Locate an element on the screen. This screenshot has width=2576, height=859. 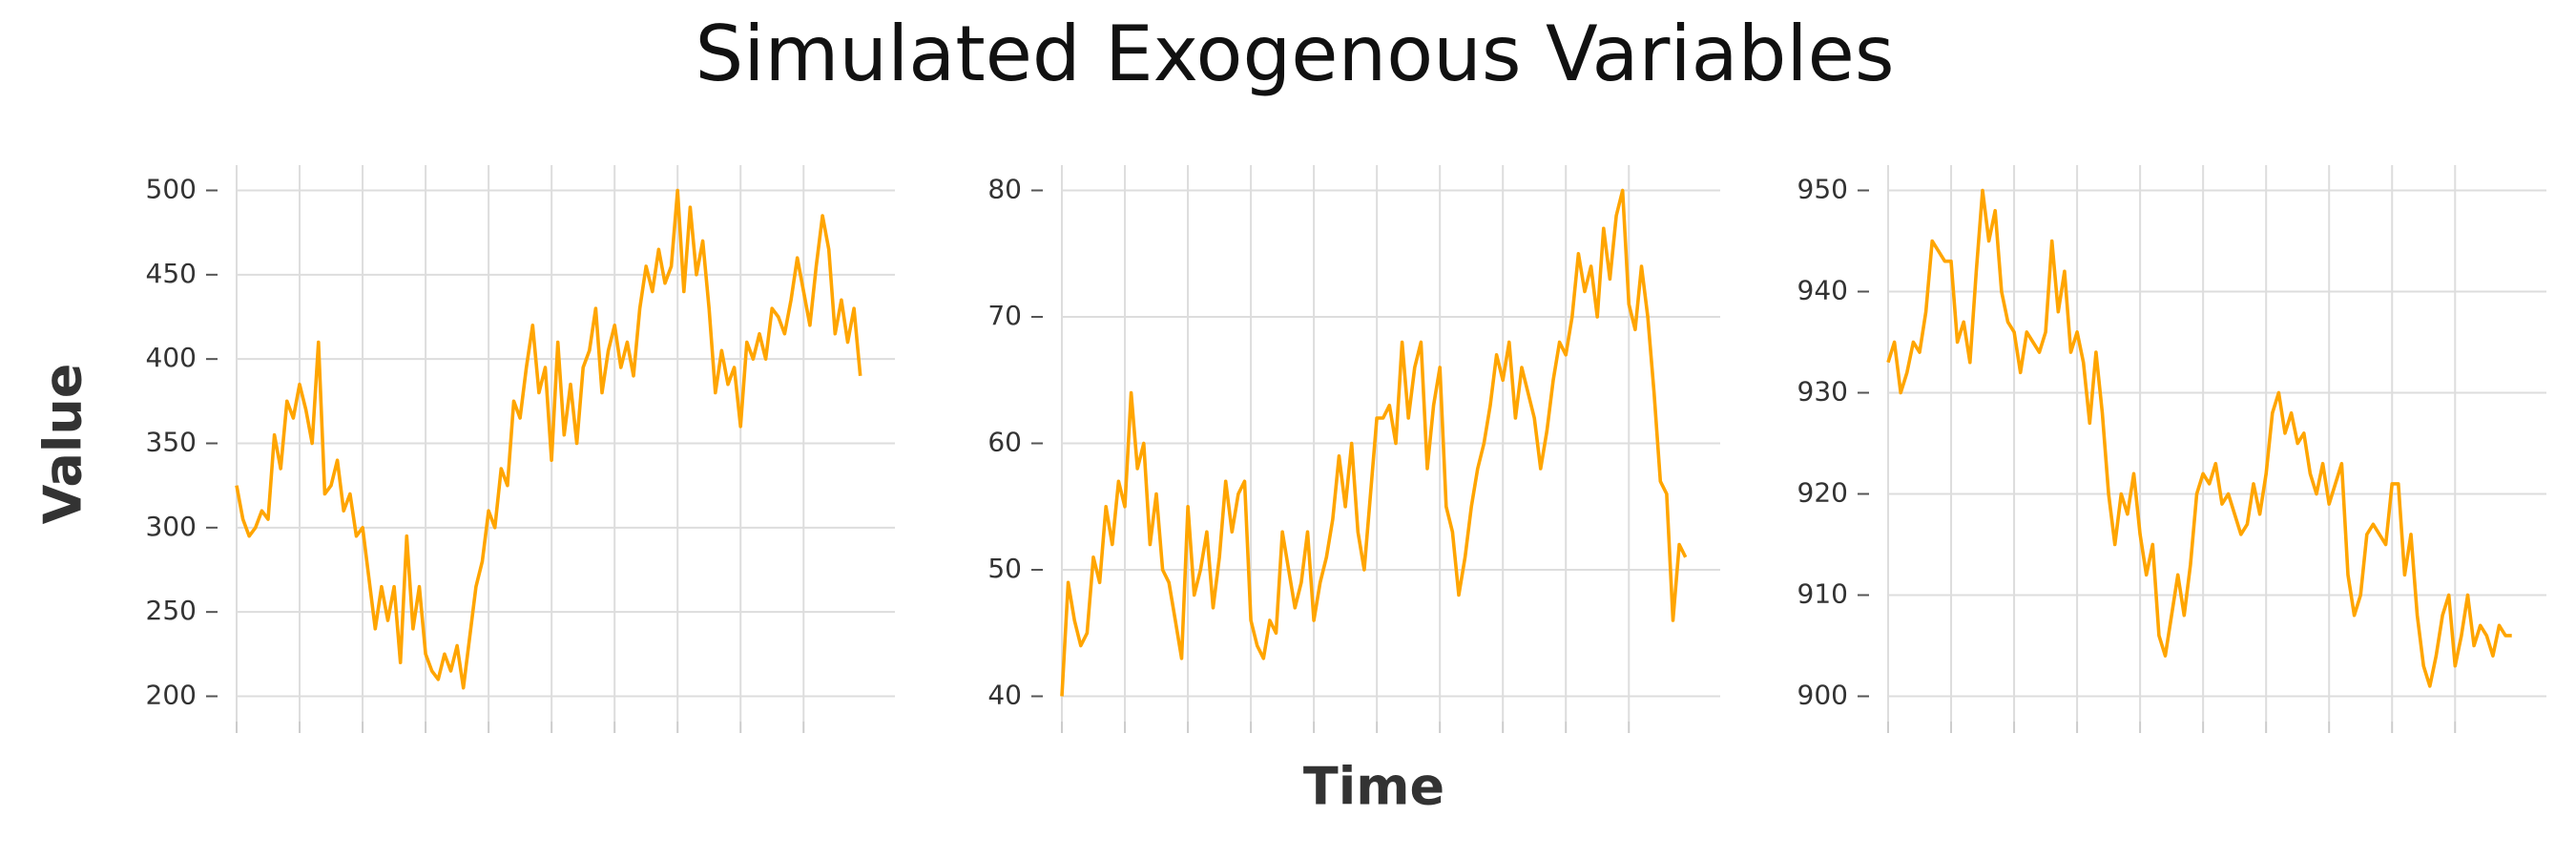
y-tick-label: 50 is located at coordinates (1004, 568).